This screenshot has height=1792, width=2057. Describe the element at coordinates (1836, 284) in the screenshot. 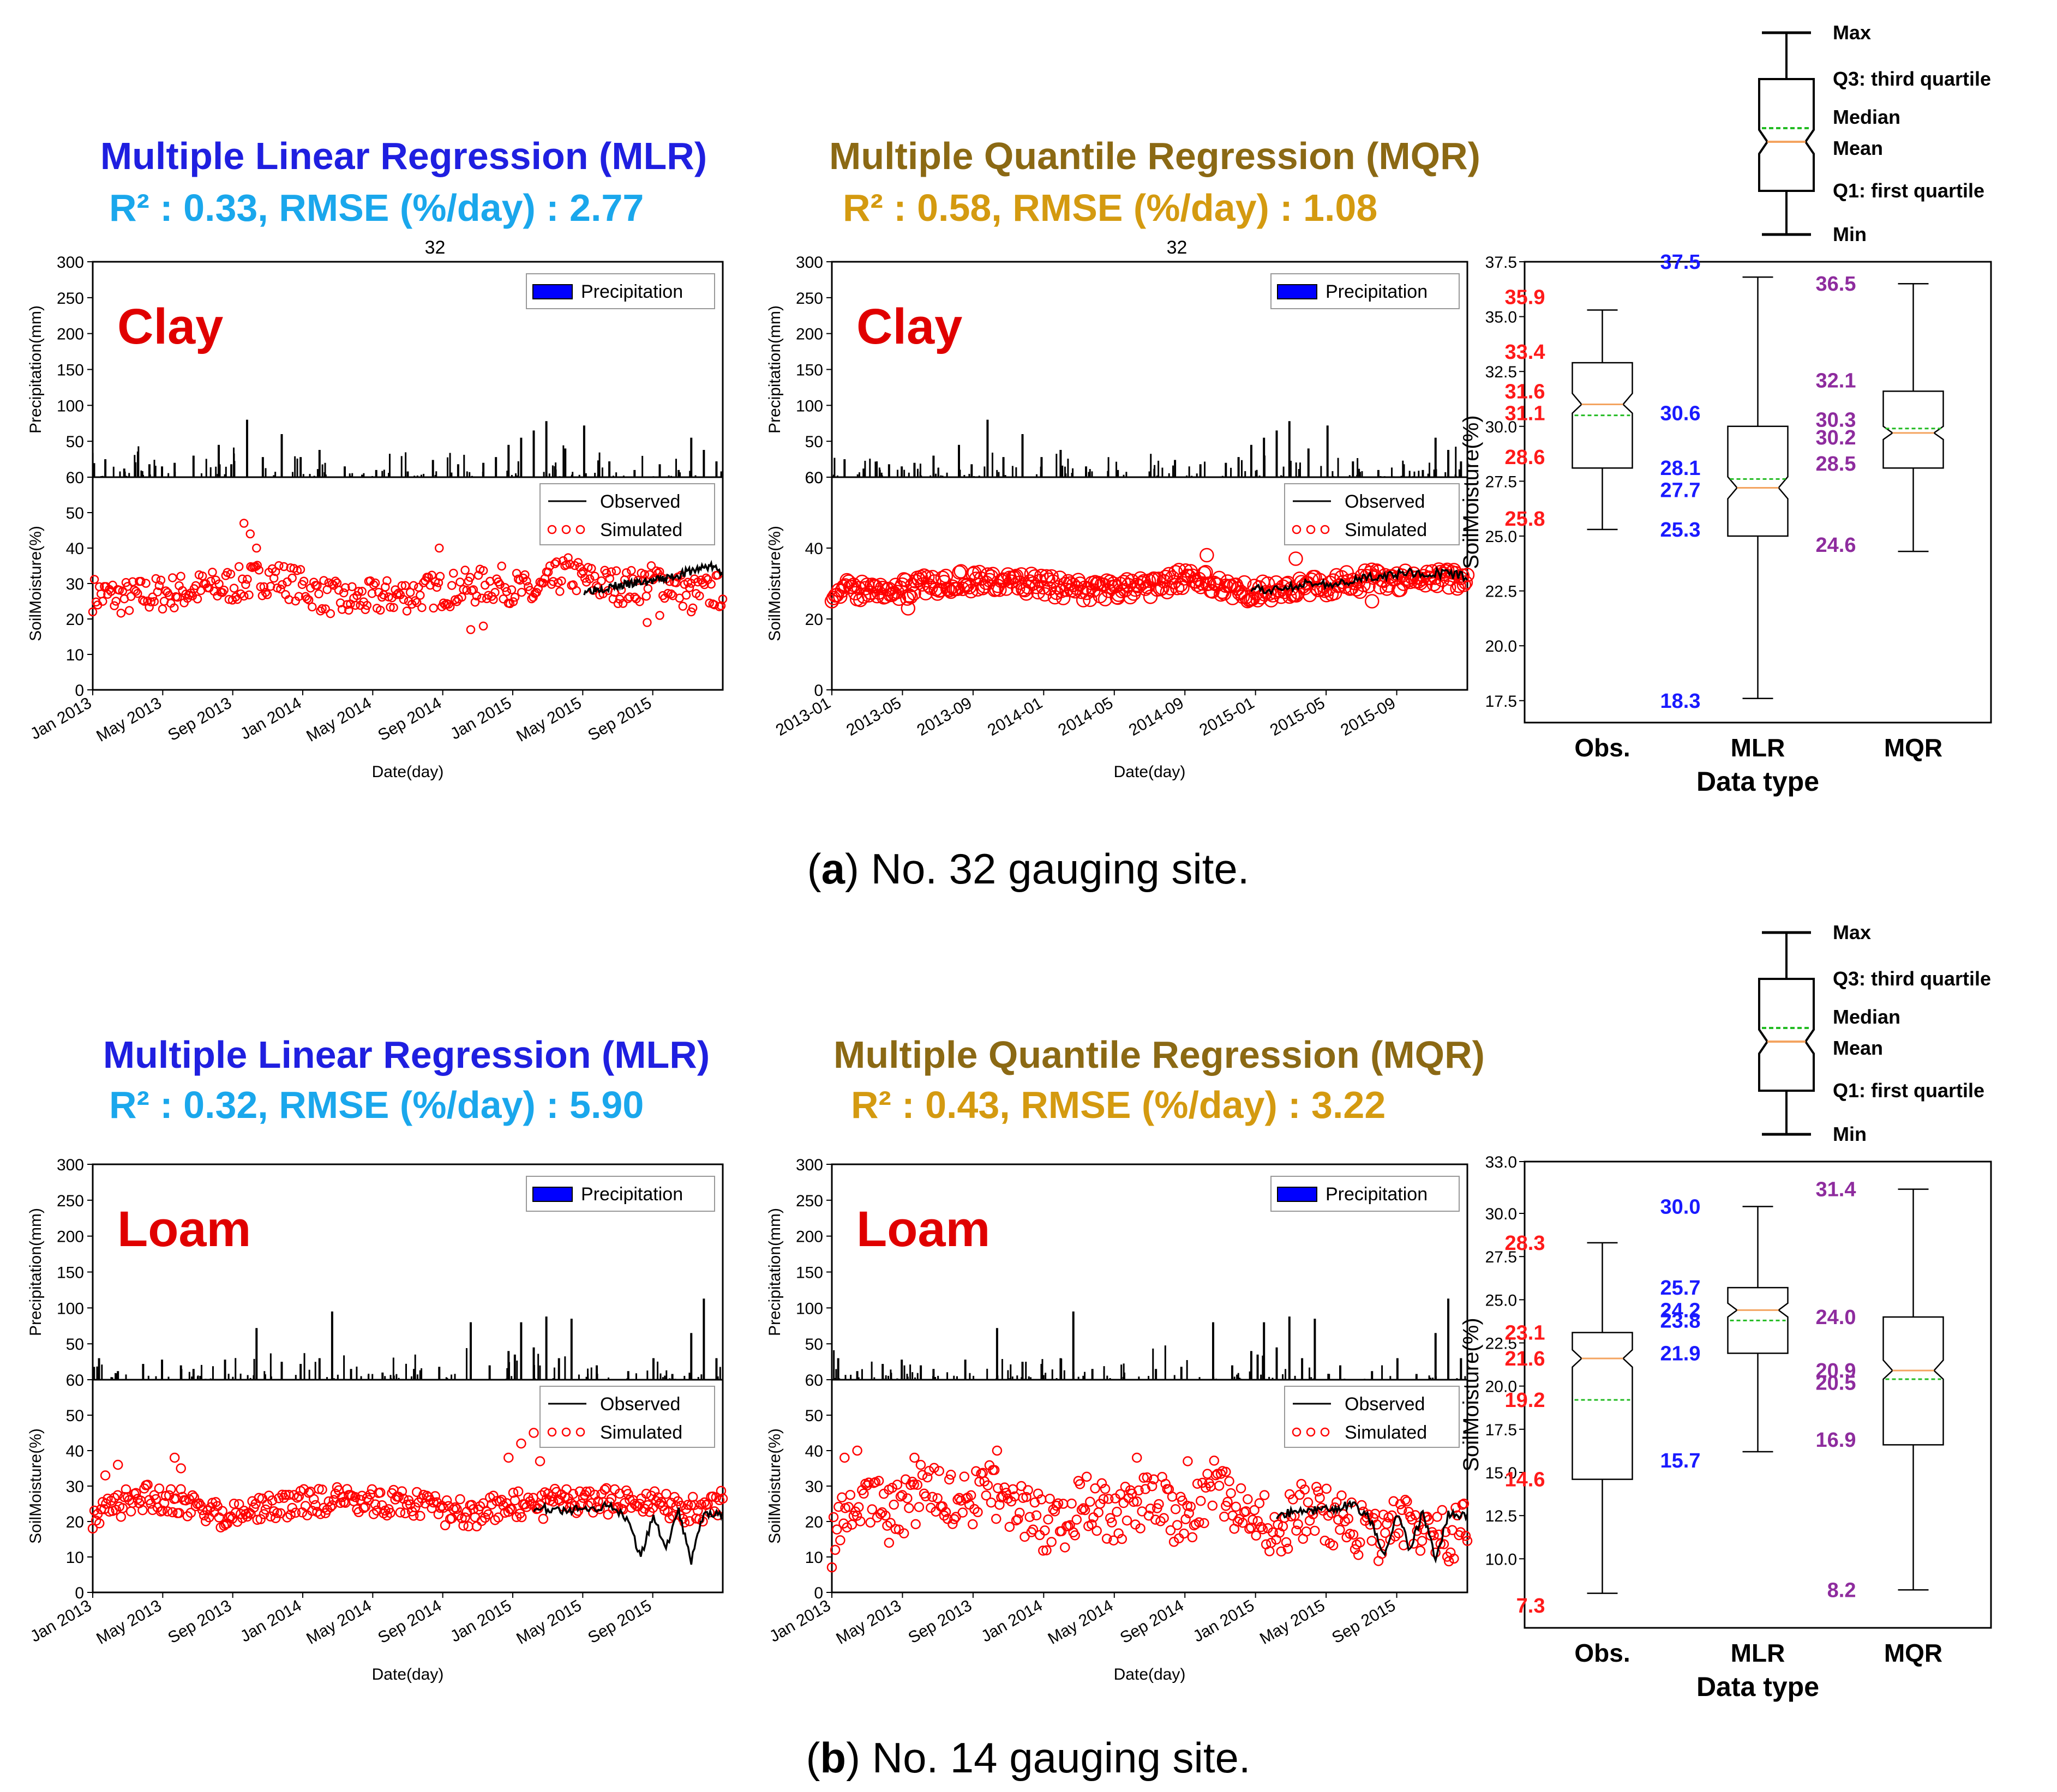

I see `box-value-label: 36.5` at that location.